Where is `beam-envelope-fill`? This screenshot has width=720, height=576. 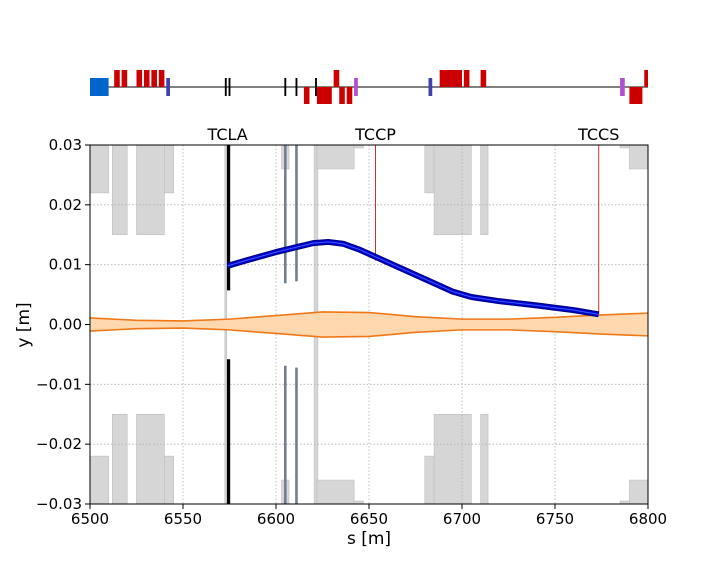 beam-envelope-fill is located at coordinates (369, 324).